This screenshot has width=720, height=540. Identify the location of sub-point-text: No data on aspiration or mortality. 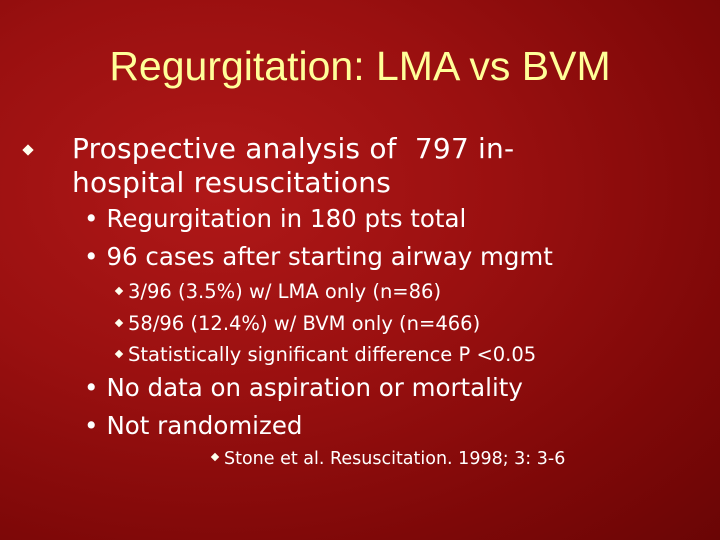
(314, 387).